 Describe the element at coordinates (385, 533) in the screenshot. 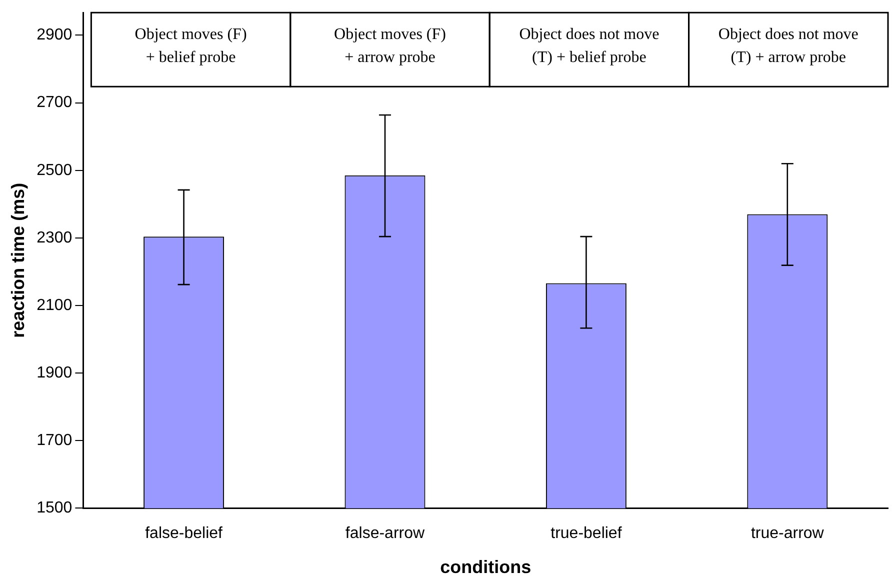

I see `x-tick-label: false-arrow` at that location.